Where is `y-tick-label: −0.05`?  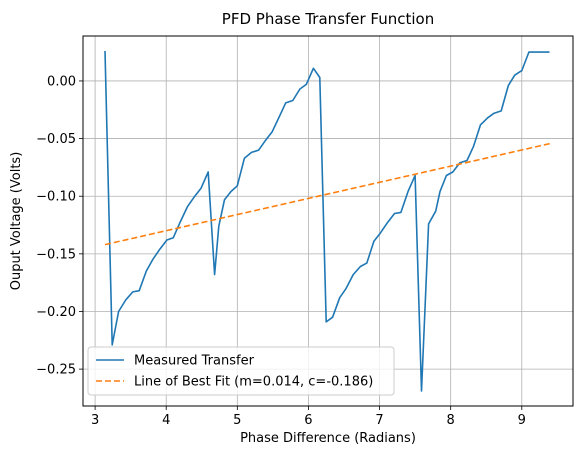
y-tick-label: −0.05 is located at coordinates (56, 139).